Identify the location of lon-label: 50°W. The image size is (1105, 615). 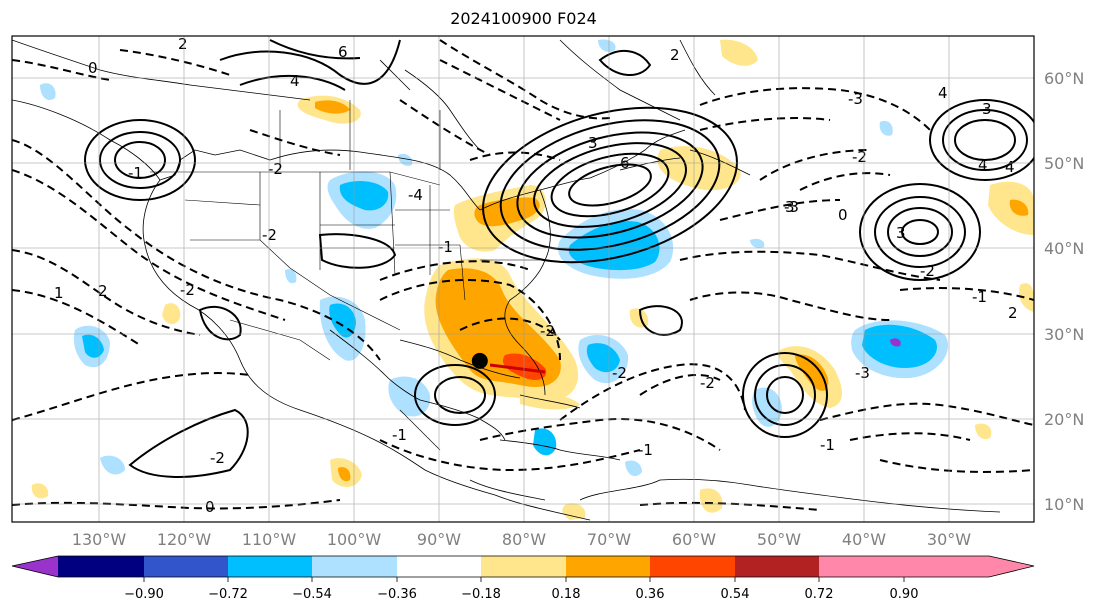
(779, 539).